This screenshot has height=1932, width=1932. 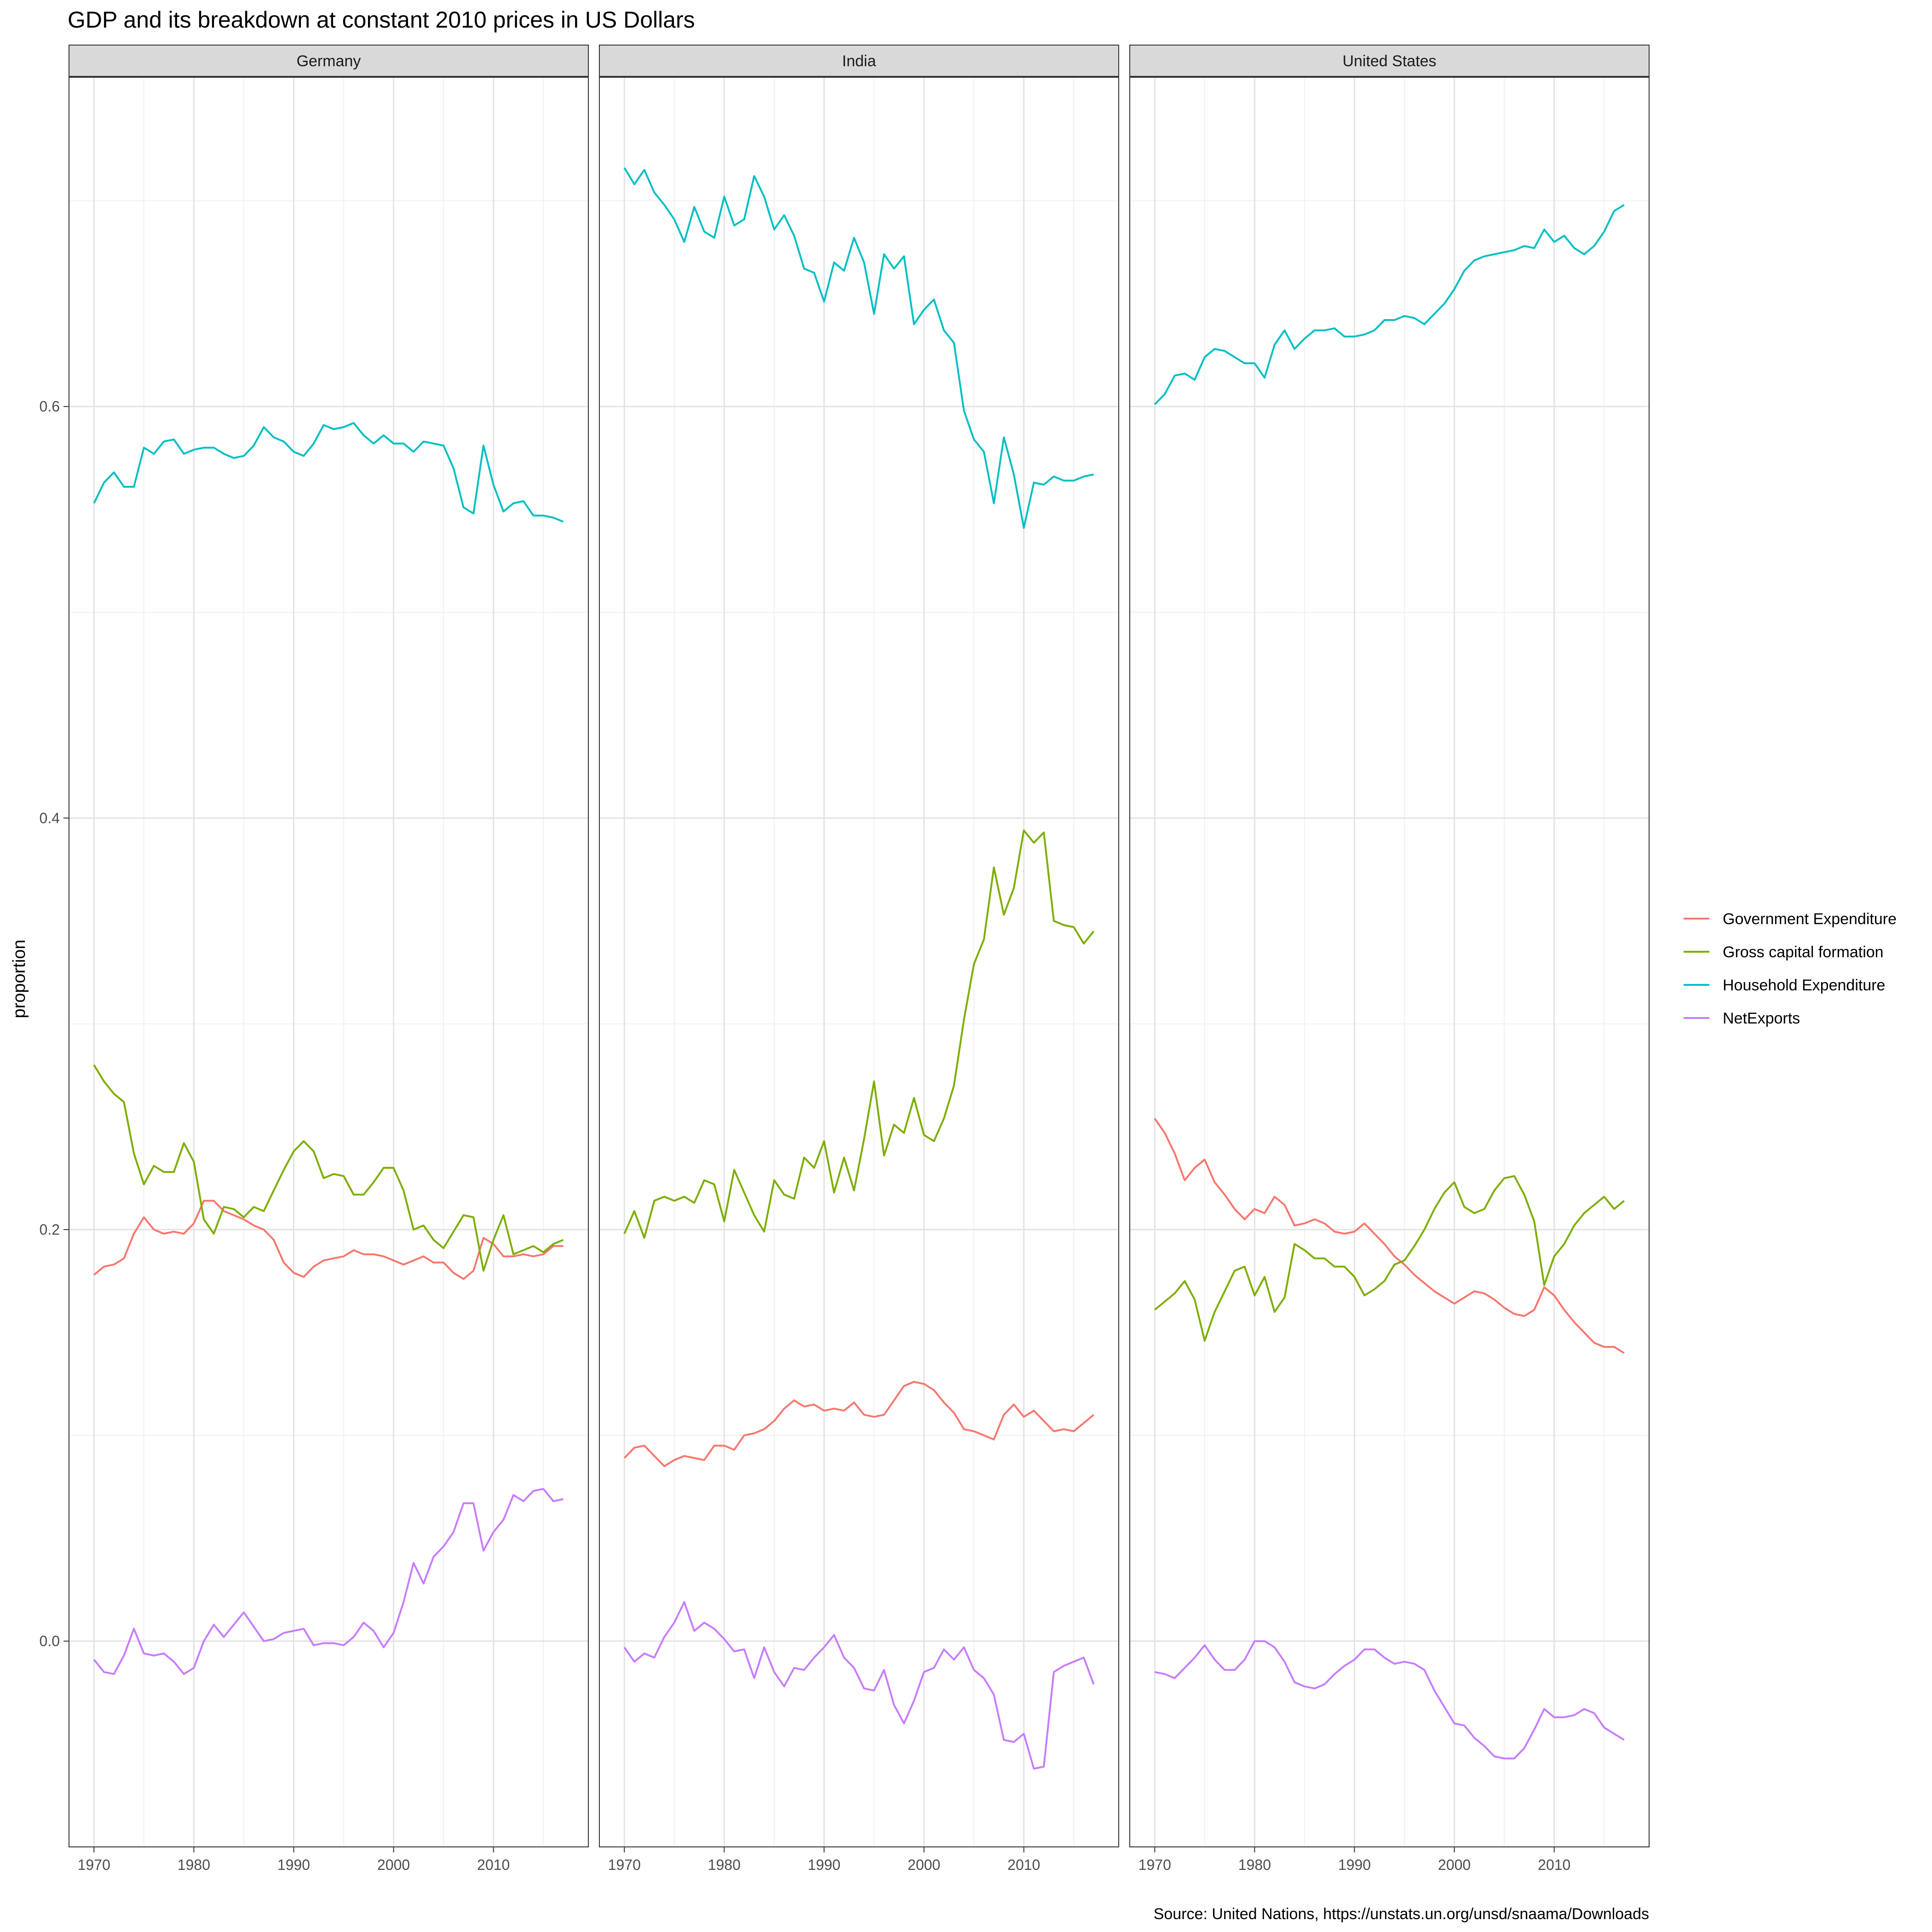 I want to click on legend-item-household-expenditure: Household Expenditure, so click(x=1784, y=985).